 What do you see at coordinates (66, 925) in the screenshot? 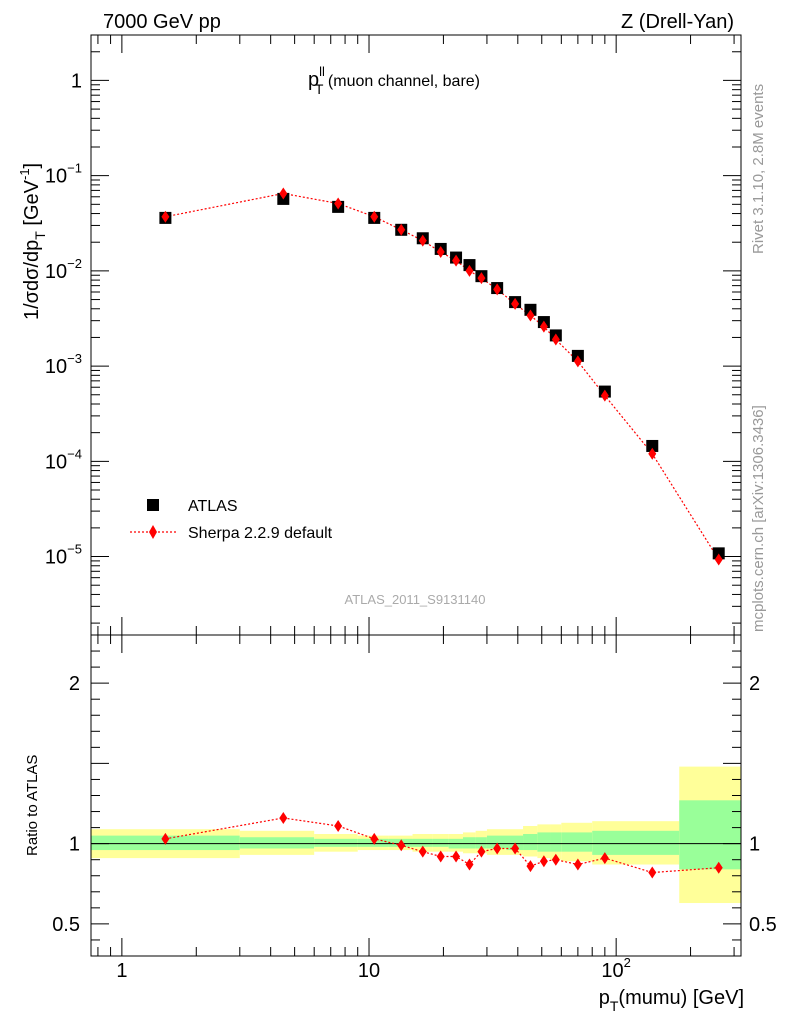
I see `ratio-y-tick-label: 0.5` at bounding box center [66, 925].